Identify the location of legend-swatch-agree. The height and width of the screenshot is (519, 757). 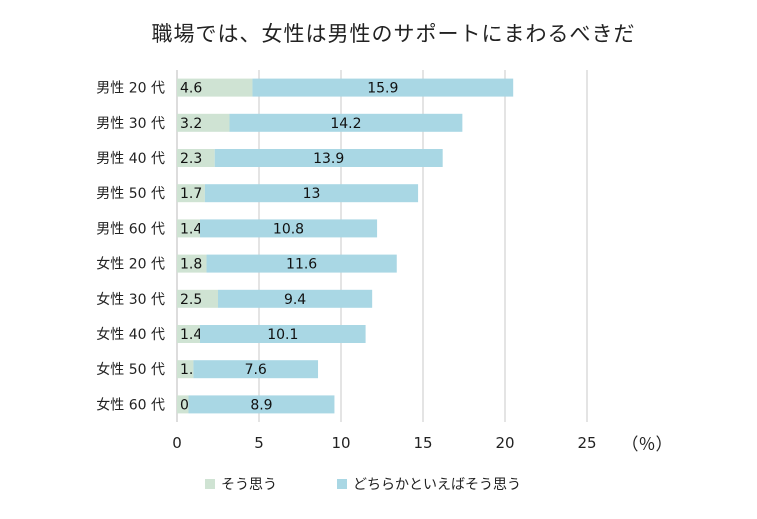
(210, 484).